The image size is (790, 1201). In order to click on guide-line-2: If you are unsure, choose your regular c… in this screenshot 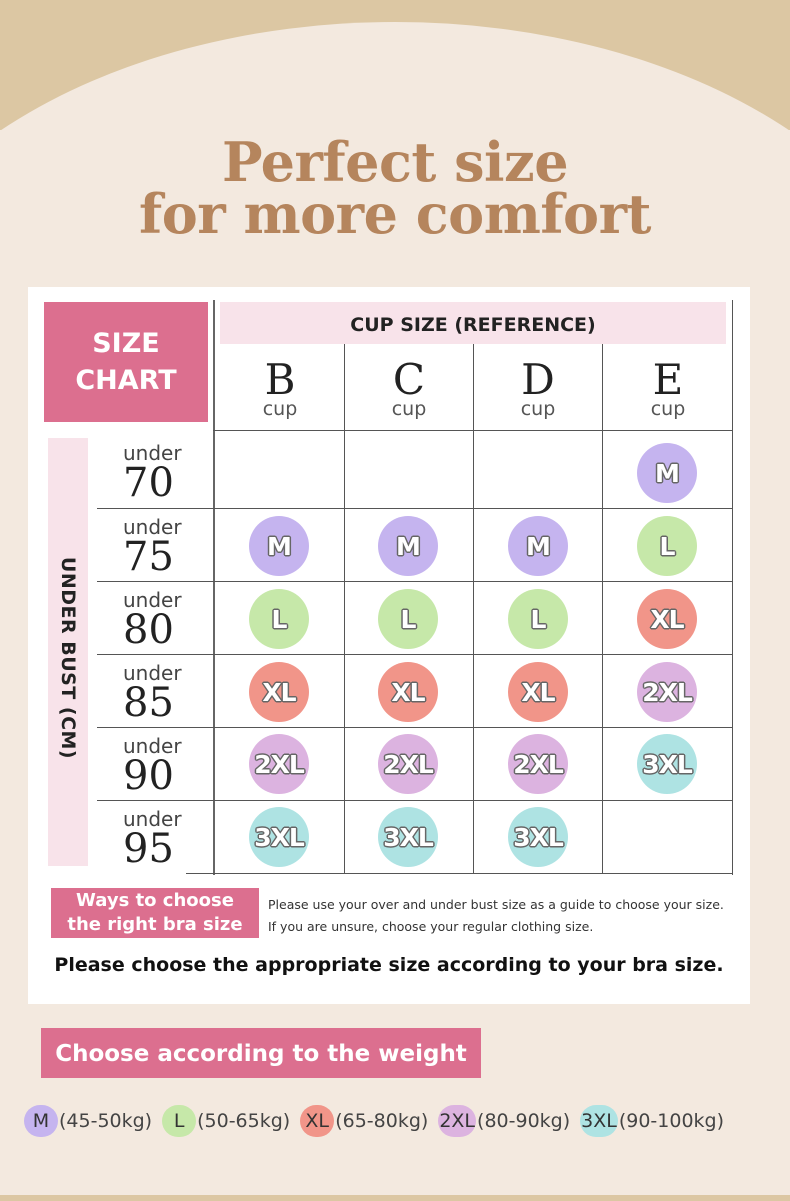, I will do `click(431, 926)`.